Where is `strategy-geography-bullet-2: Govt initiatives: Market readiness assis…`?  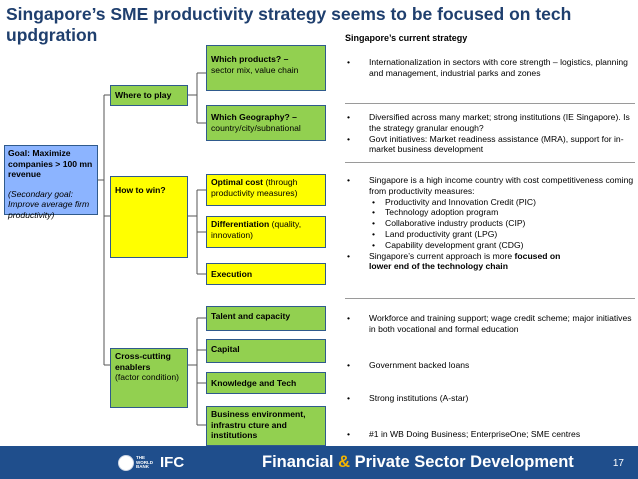
strategy-geography-bullet-2: Govt initiatives: Market readiness assis… is located at coordinates (490, 145).